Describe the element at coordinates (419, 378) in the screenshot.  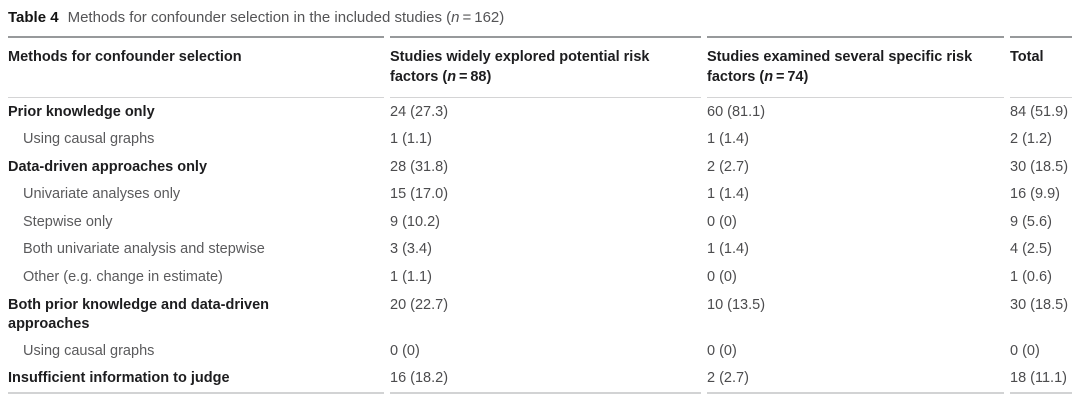
I see `cell-widely: 16 (18.2)` at that location.